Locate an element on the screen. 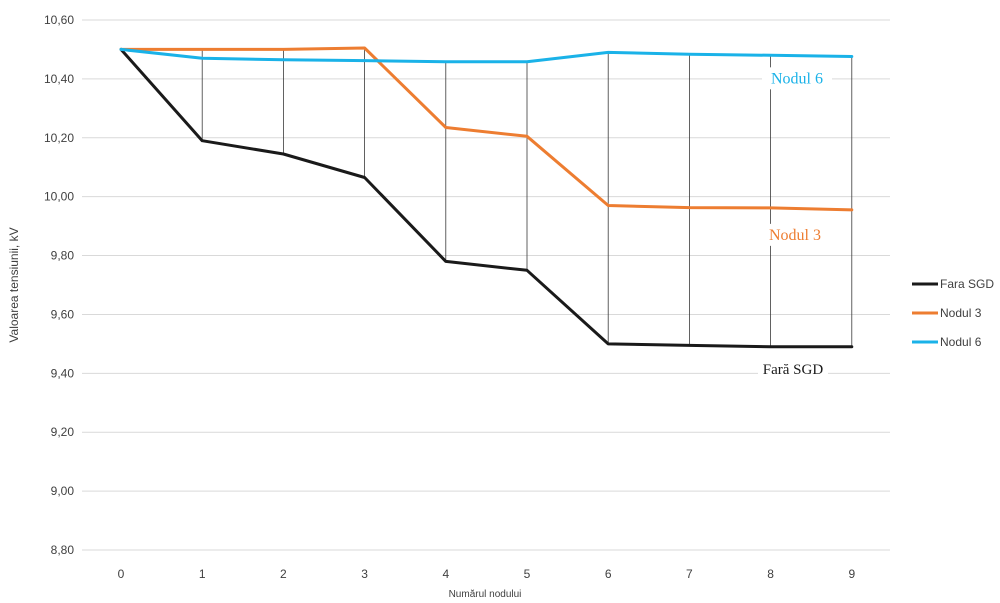 The width and height of the screenshot is (1000, 603). y-tick-label: 9,20 is located at coordinates (63, 432).